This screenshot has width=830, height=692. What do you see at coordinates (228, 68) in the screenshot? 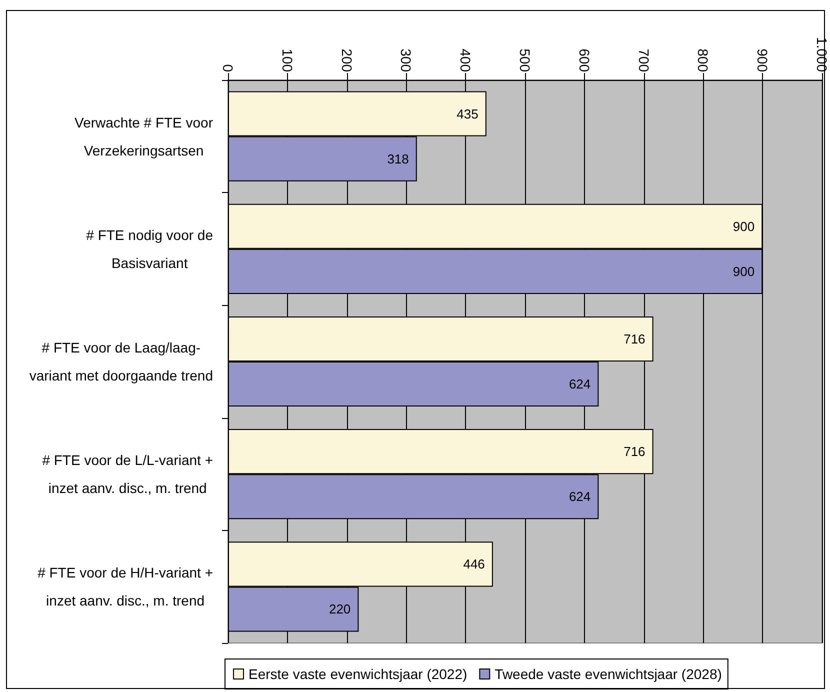
I see `x-tick-label: 0` at bounding box center [228, 68].